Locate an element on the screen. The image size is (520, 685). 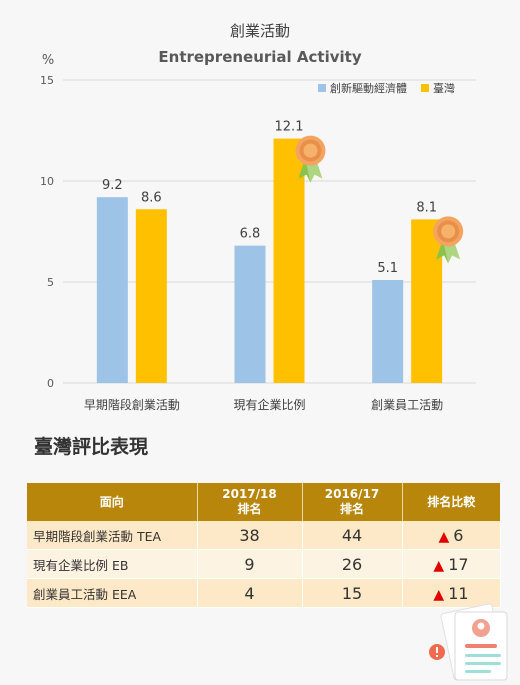
header-2016-rank: 2016/17 排名 is located at coordinates (352, 502).